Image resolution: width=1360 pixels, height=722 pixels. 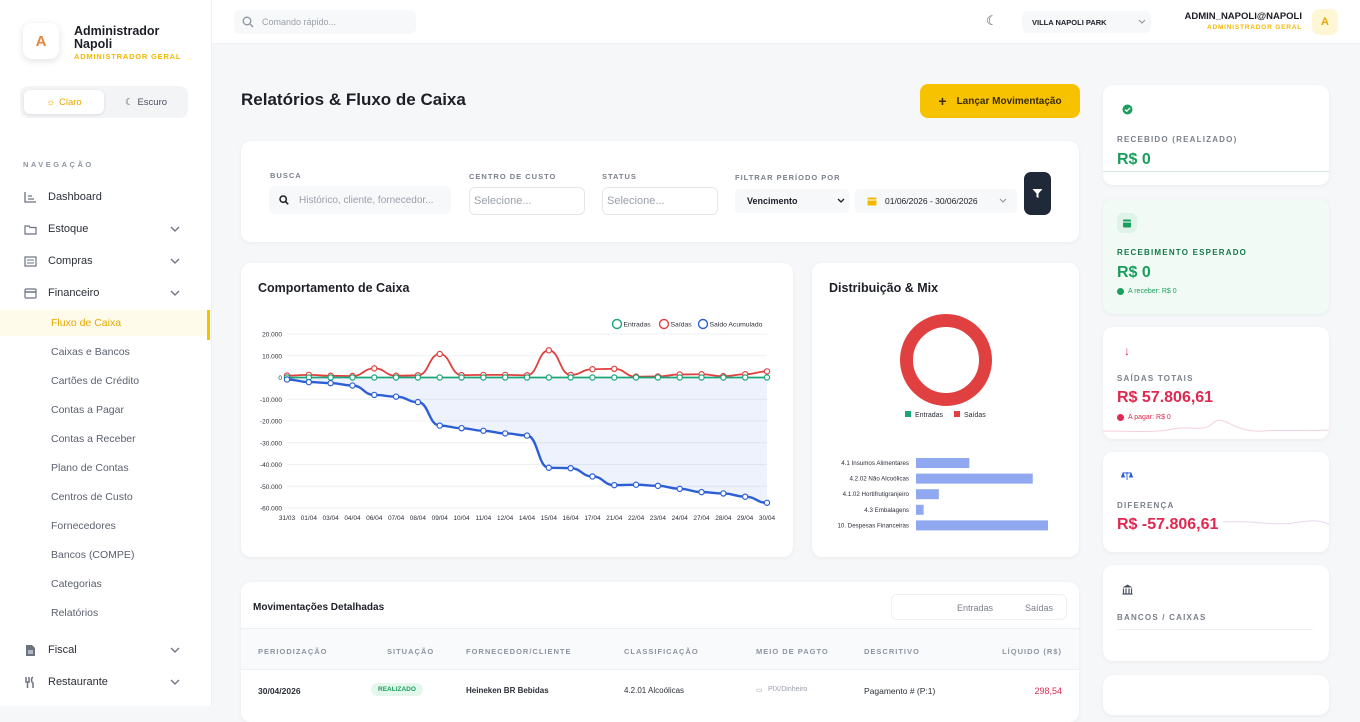 I want to click on new-movement-button: + Lançar Movimentação, so click(x=1000, y=101).